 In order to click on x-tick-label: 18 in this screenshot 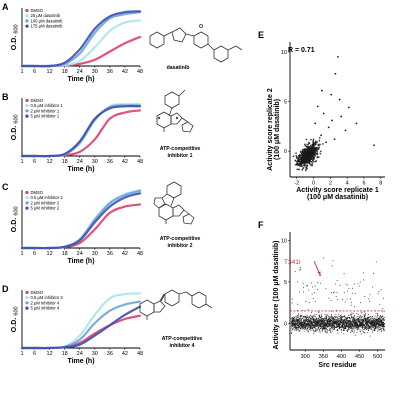, I will do `click(65, 254)`.